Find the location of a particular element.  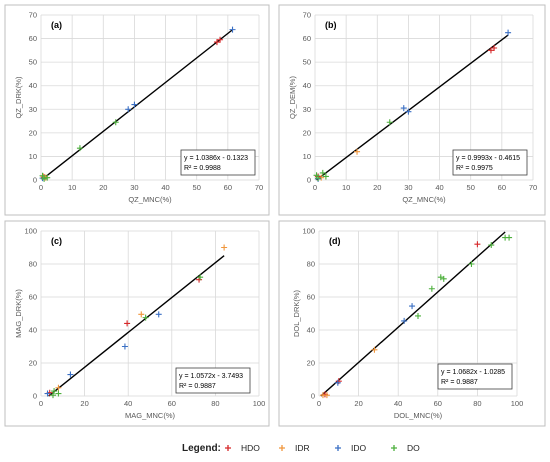

trendline-equation: y = 0.9993x - 0.4615 is located at coordinates (488, 158).